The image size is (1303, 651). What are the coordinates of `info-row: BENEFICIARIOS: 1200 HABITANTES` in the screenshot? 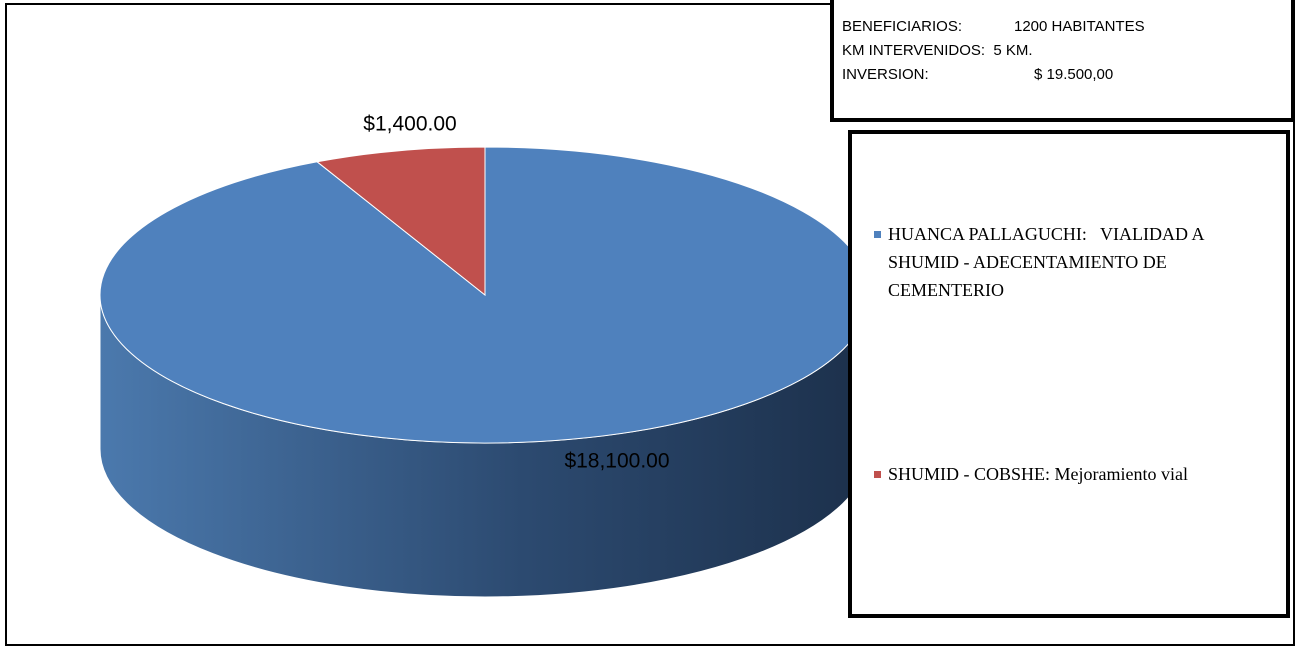 It's located at (1066, 30).